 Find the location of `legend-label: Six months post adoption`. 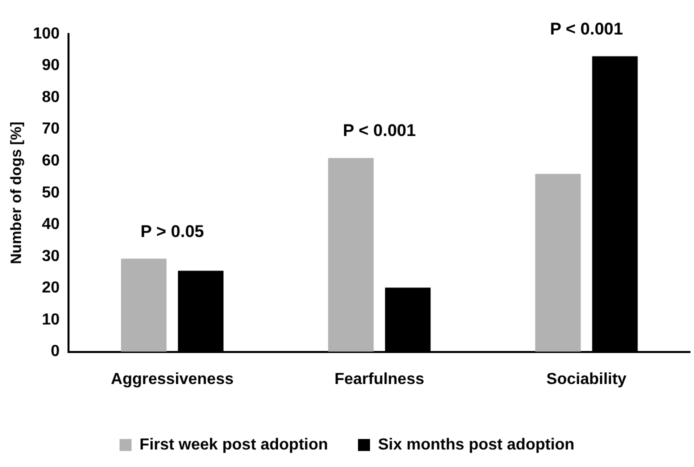

legend-label: Six months post adoption is located at coordinates (476, 445).